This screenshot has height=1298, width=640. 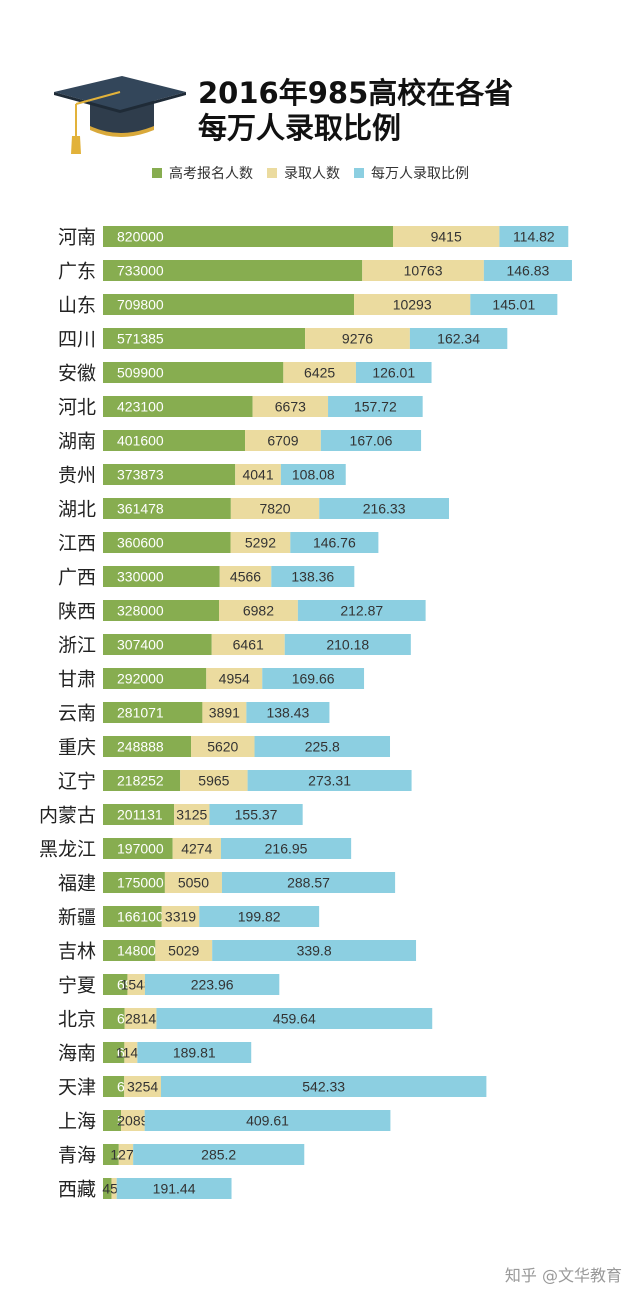 I want to click on data-label-ratio: 339.8, so click(x=314, y=951).